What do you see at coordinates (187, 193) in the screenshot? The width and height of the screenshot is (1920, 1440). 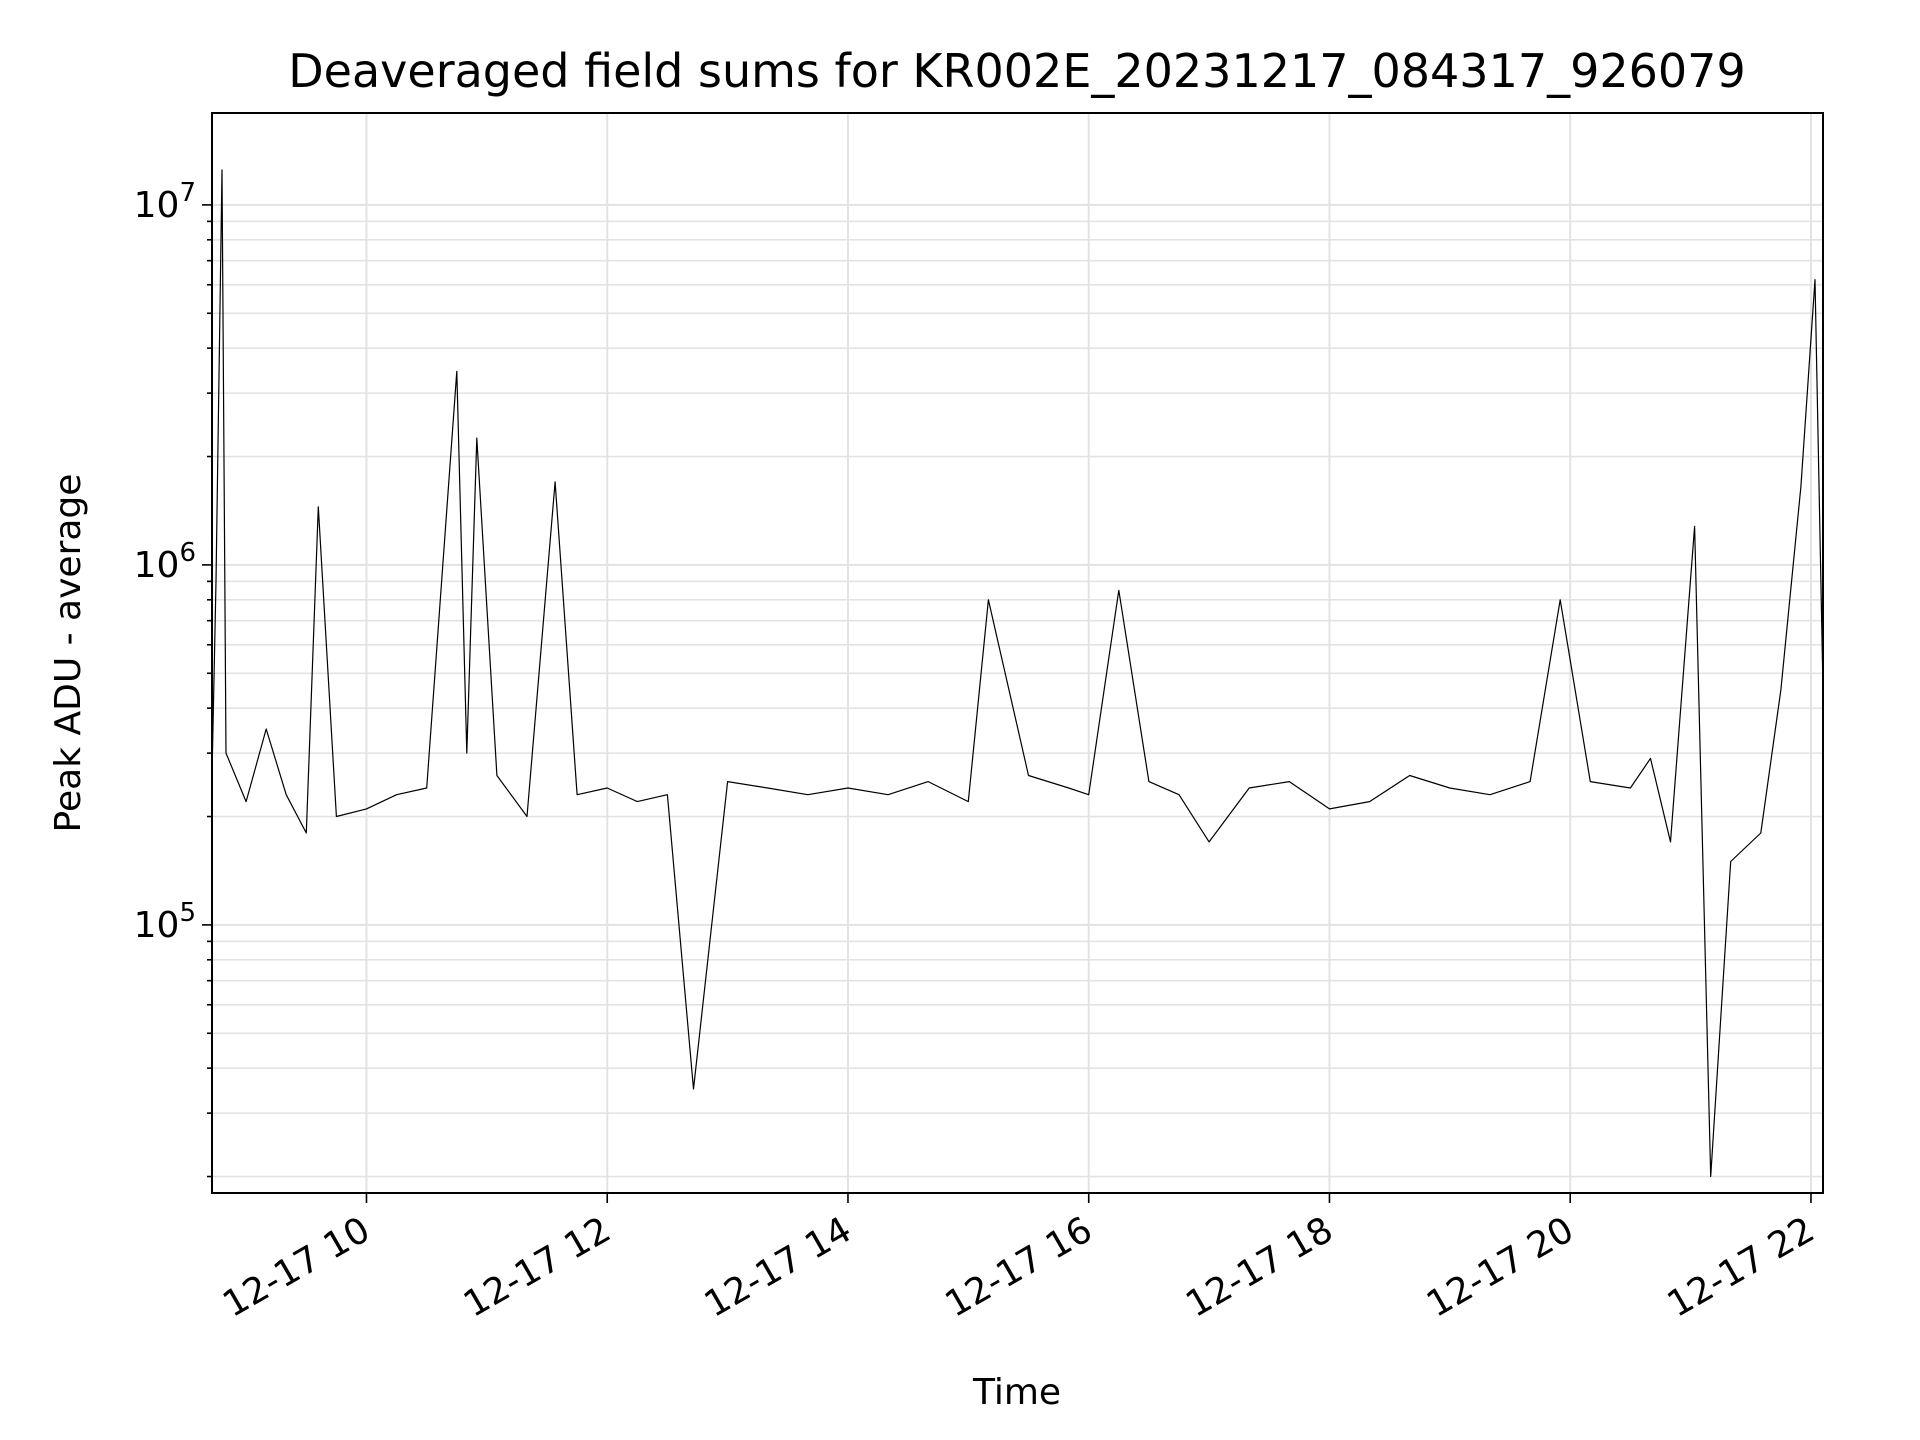 I see `y-tick-exponent: 7` at bounding box center [187, 193].